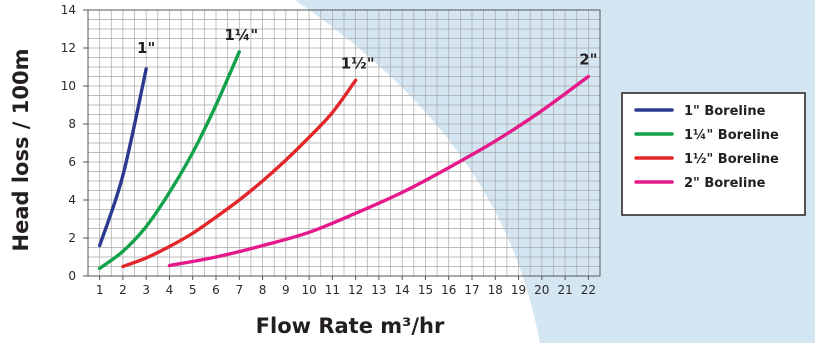 The image size is (815, 343). What do you see at coordinates (72, 162) in the screenshot?
I see `y-tick-label: 6` at bounding box center [72, 162].